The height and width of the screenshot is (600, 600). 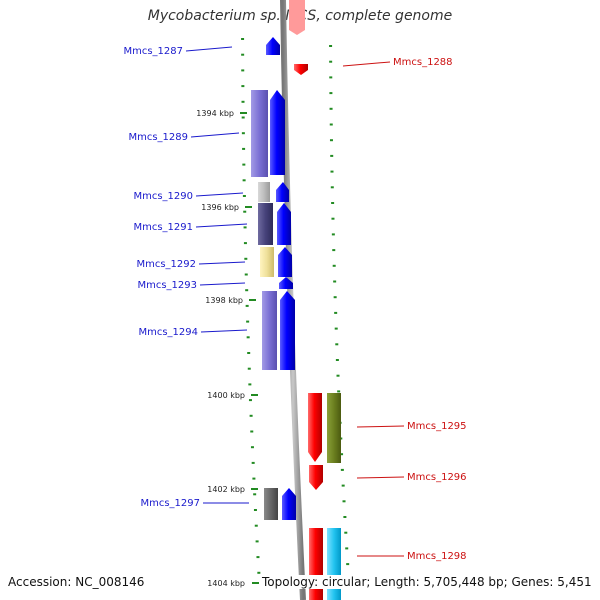 I want to click on gene-label: Mmcs_1297, so click(x=170, y=503).